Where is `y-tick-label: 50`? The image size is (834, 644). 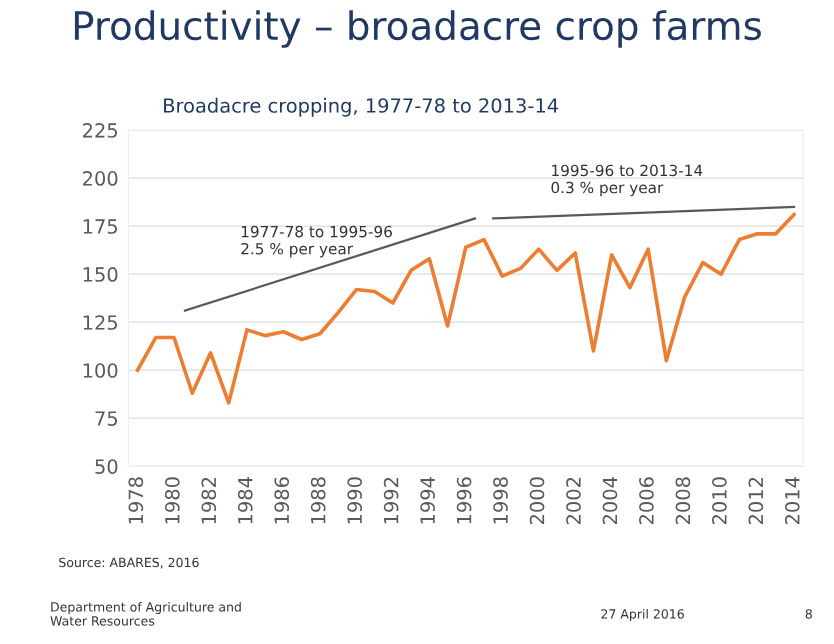 y-tick-label: 50 is located at coordinates (106, 466).